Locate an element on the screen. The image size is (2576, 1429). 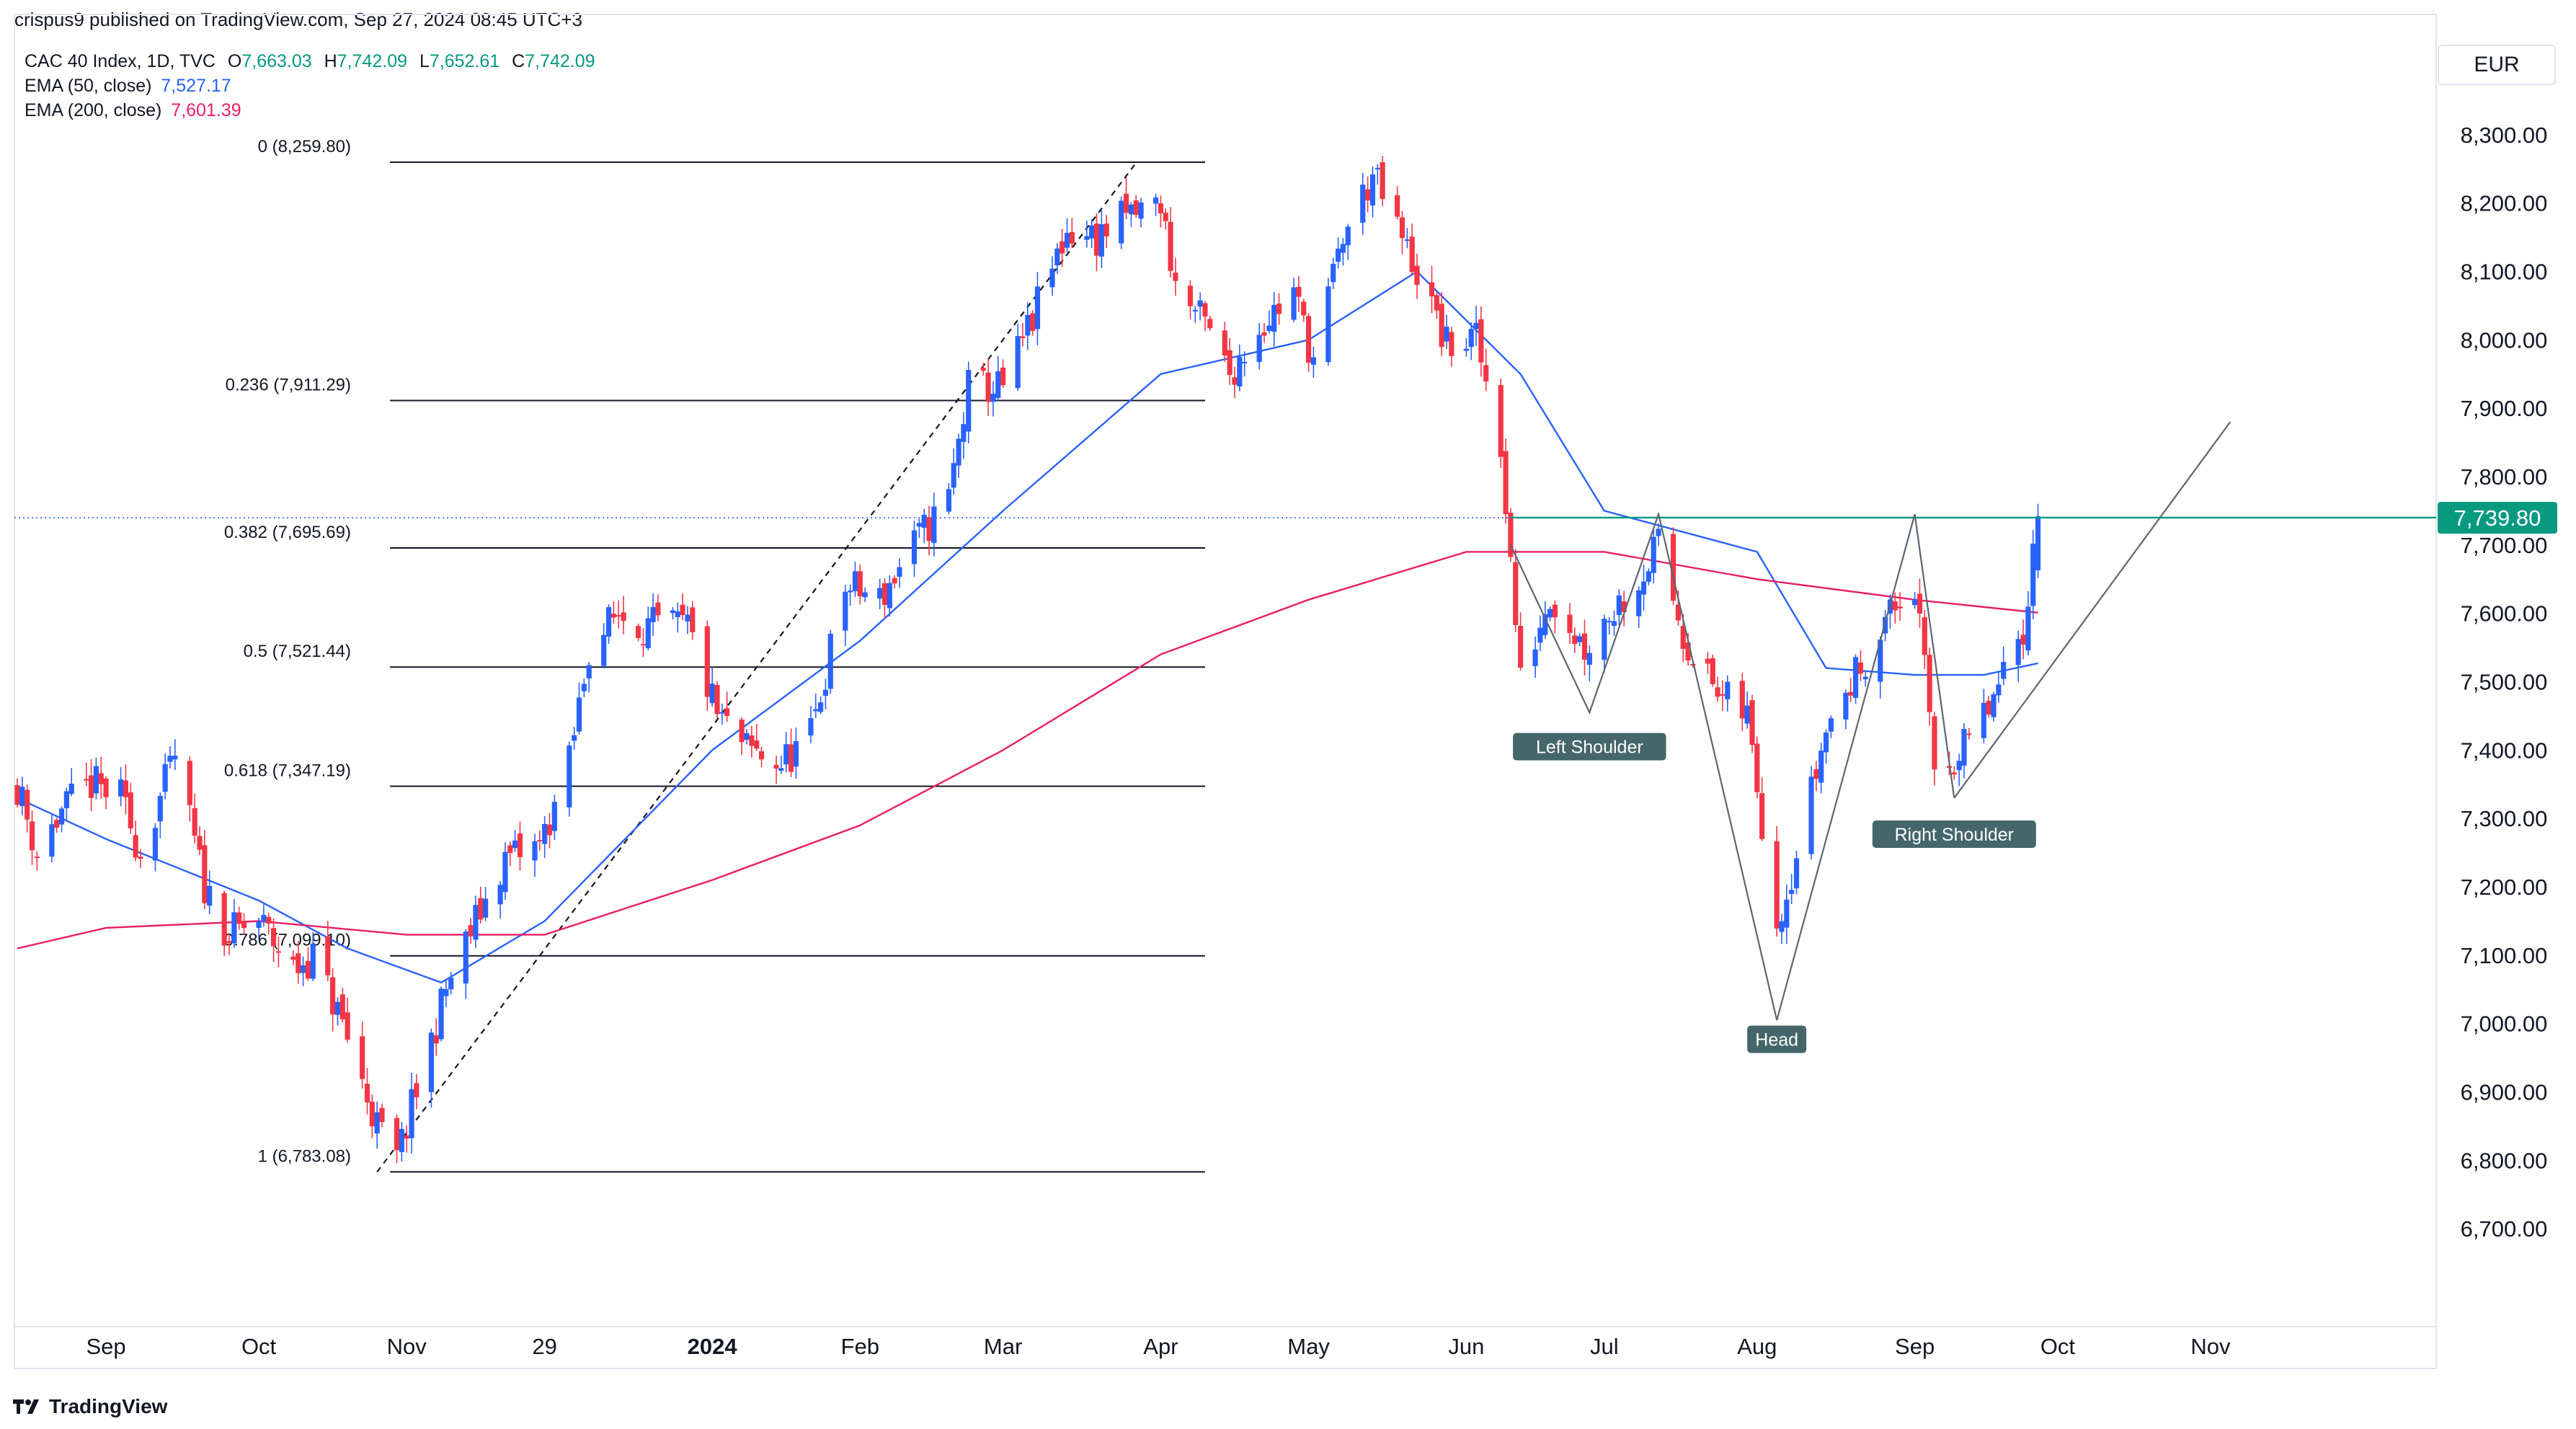
ema50-label: EMA (50, close) is located at coordinates (88, 86).